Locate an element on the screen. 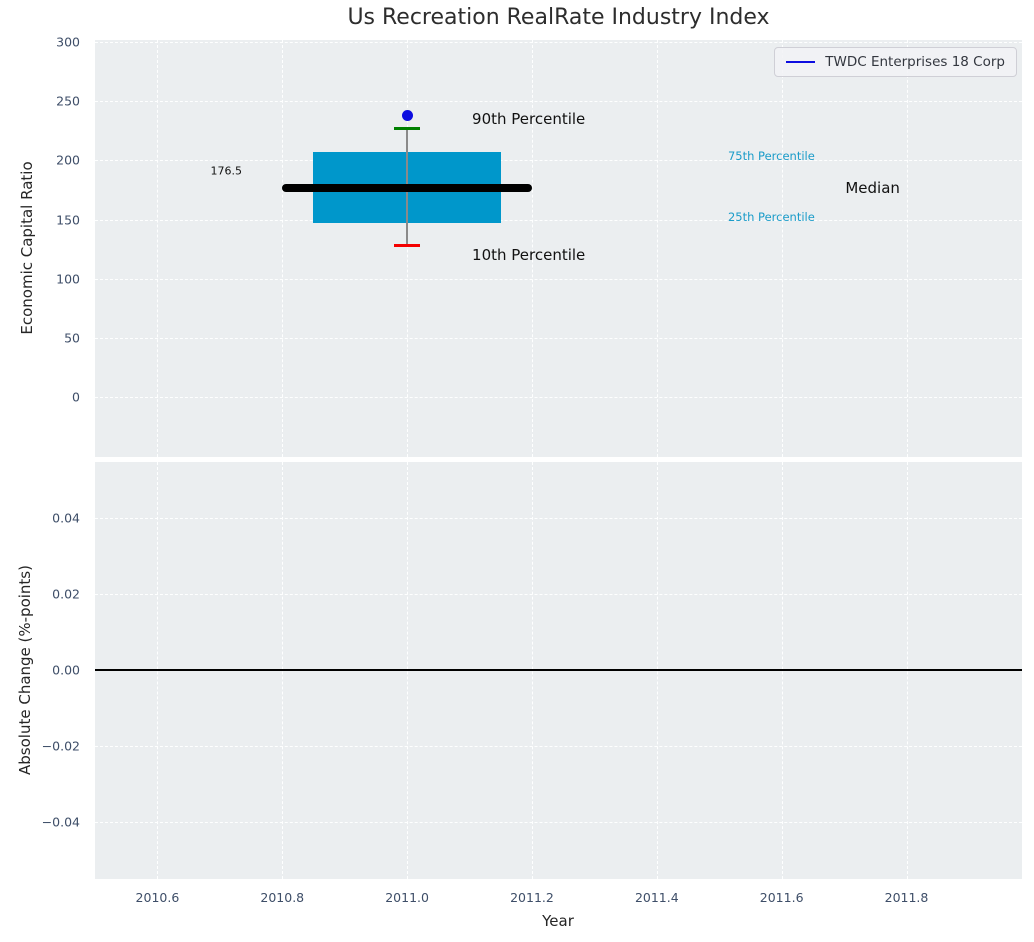  x-tick-label: 2011.2 is located at coordinates (532, 897).